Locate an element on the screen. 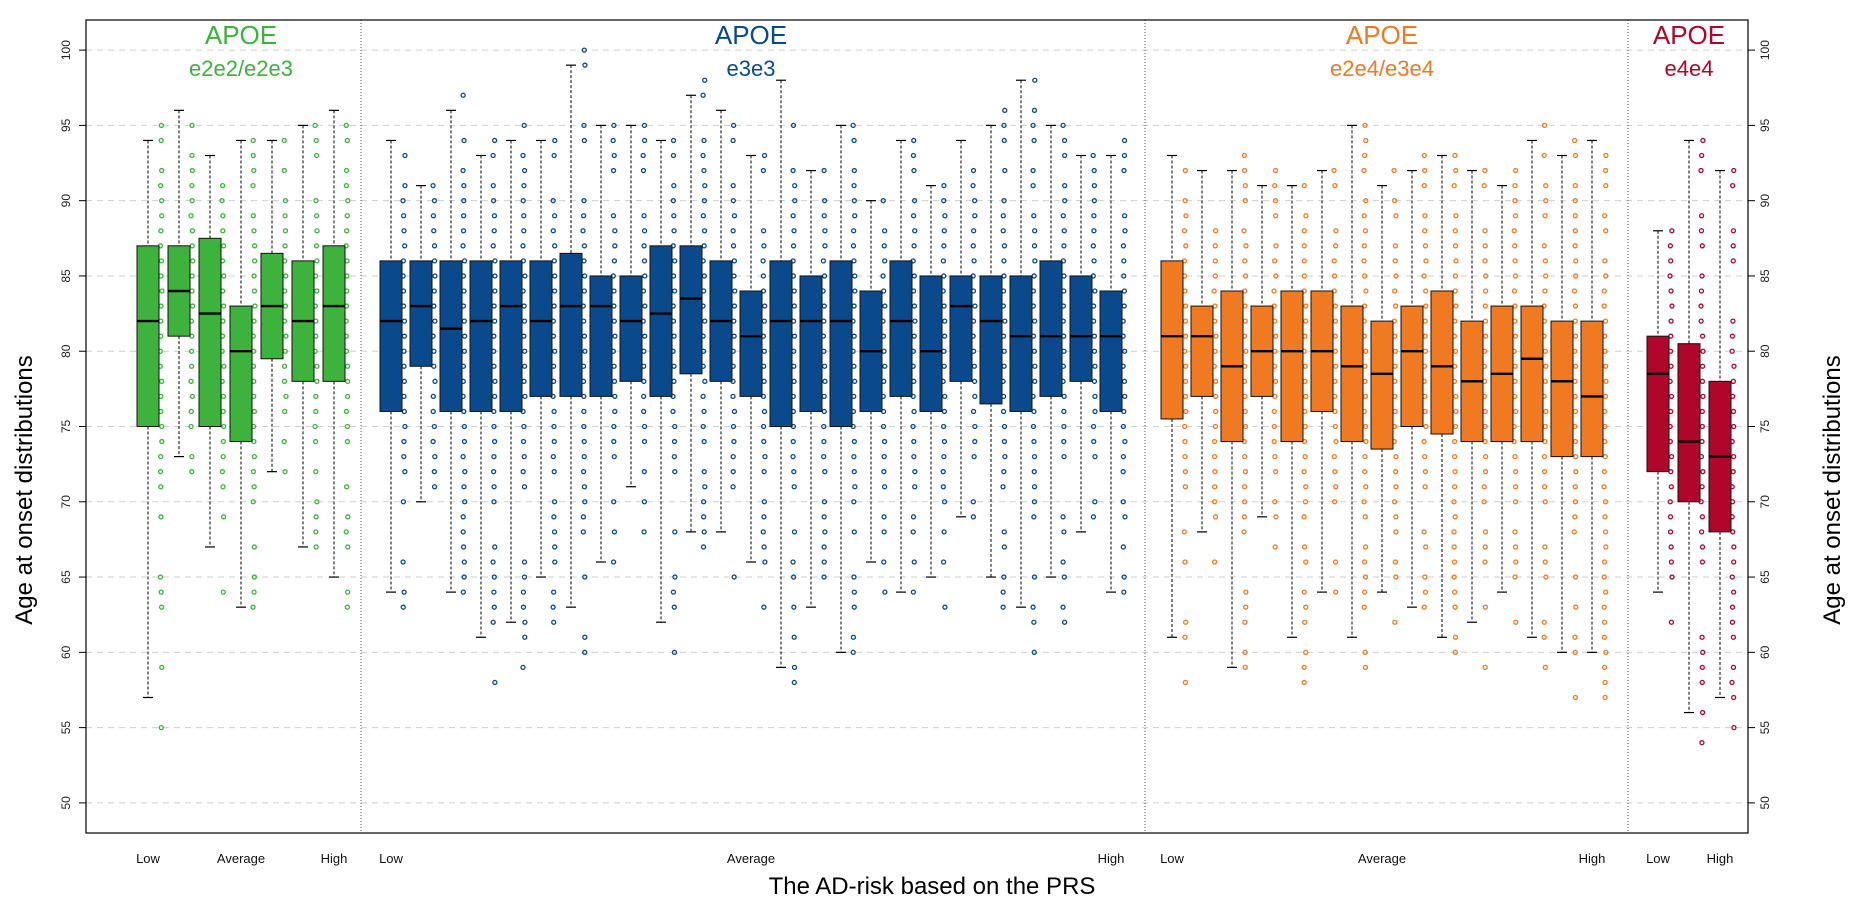 Image resolution: width=1850 pixels, height=905 pixels. x-tick-label: Low is located at coordinates (1658, 858).